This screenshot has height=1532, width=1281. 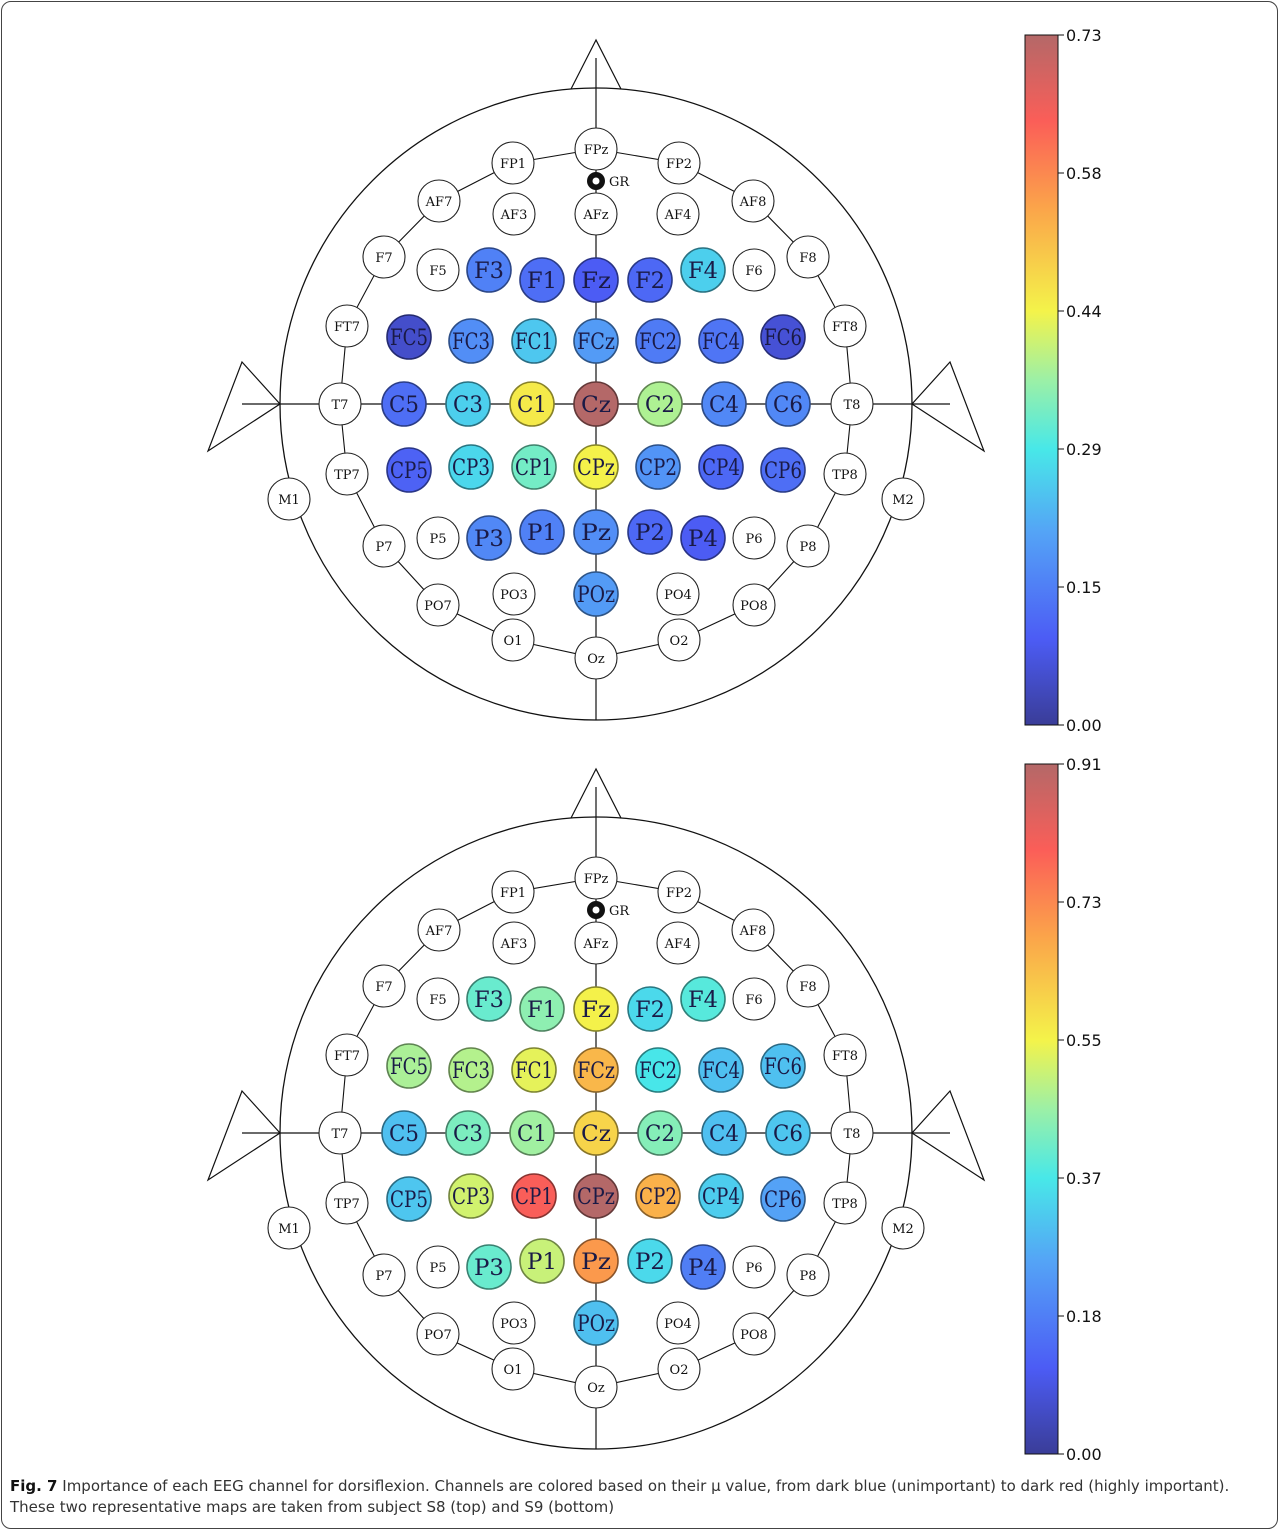 I want to click on electrode-cz: Cz, so click(x=596, y=1133).